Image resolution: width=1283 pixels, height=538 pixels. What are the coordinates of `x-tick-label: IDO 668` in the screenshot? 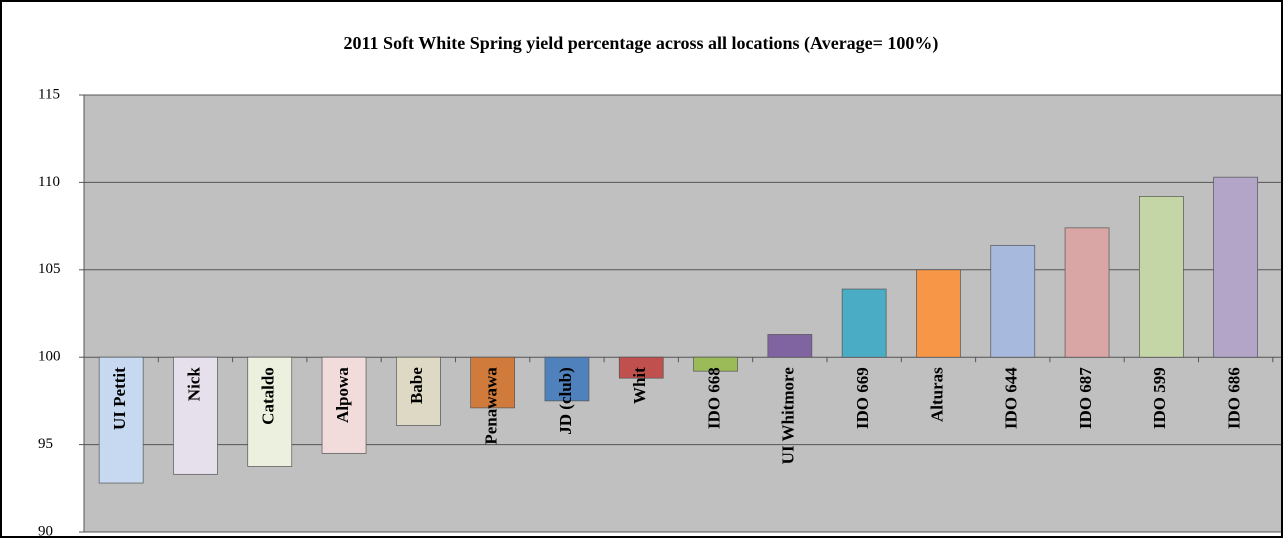 It's located at (713, 398).